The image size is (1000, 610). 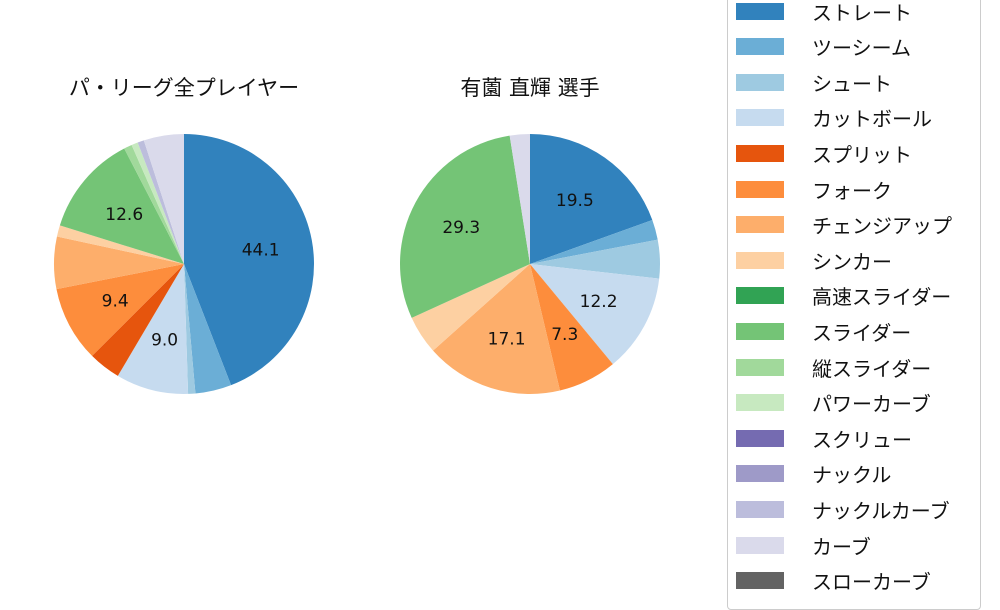 I want to click on legend-label: ナックル, so click(x=852, y=475).